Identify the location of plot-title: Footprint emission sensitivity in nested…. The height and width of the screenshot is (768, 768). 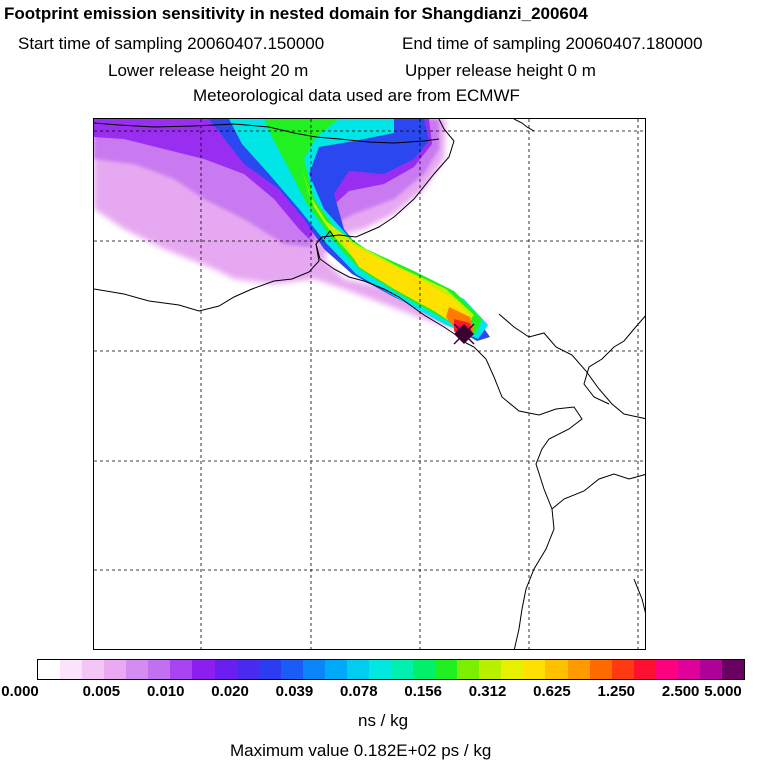
(296, 13).